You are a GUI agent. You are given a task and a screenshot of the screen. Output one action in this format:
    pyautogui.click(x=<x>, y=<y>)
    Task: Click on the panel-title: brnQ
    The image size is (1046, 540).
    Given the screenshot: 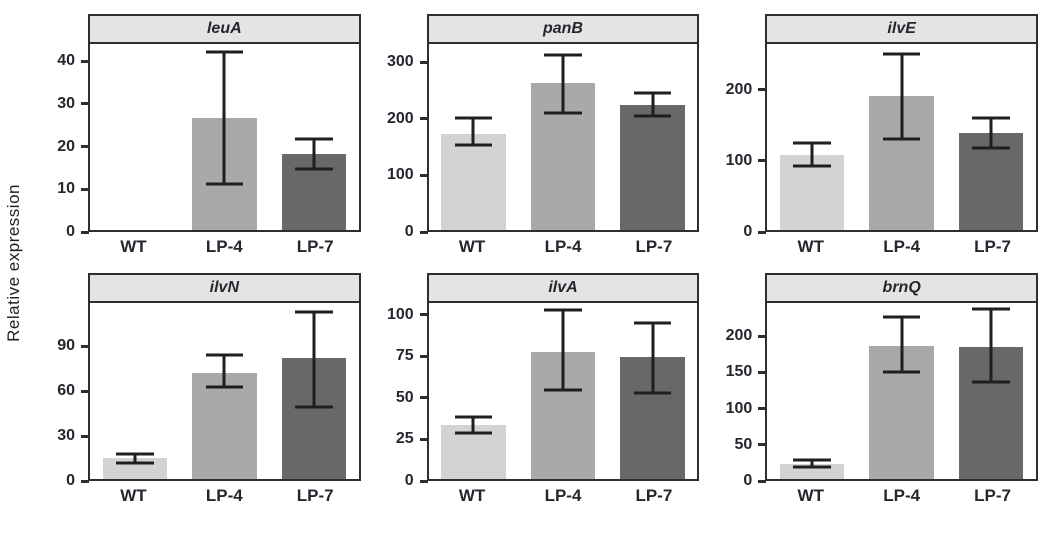 What is the action you would take?
    pyautogui.click(x=901, y=287)
    